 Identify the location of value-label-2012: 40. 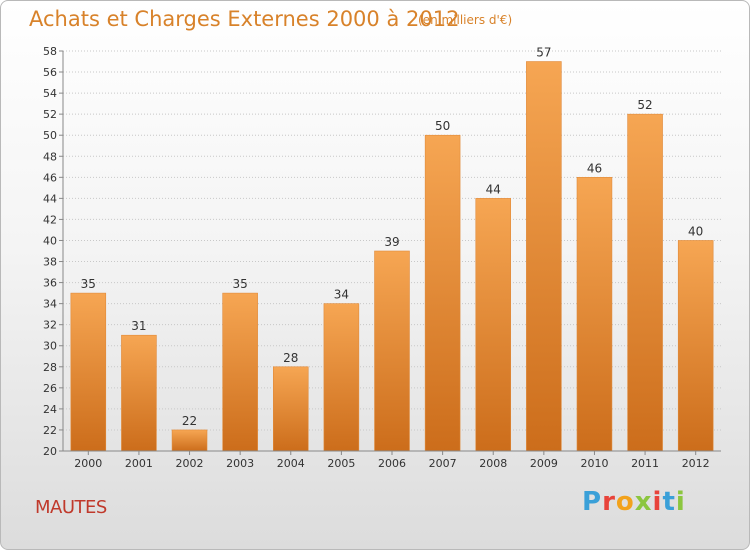
(695, 231).